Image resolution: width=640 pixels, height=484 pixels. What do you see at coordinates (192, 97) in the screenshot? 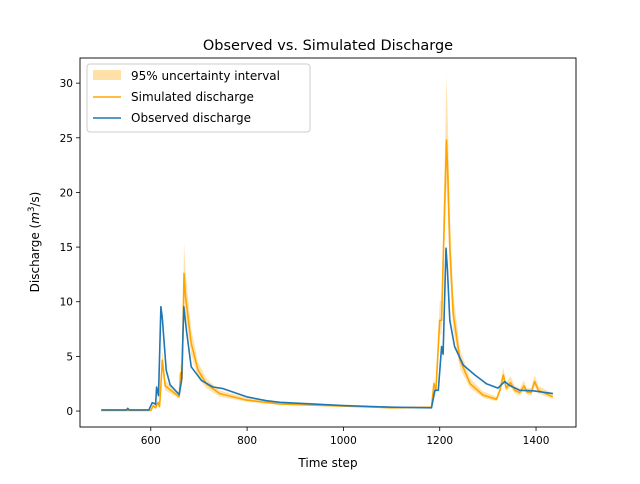
I see `legend-label-simulated: Simulated discharge` at bounding box center [192, 97].